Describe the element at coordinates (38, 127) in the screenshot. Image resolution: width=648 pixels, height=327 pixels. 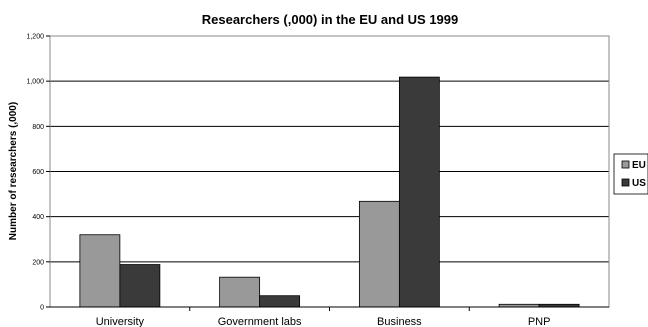
I see `y-tick-label: 800` at that location.